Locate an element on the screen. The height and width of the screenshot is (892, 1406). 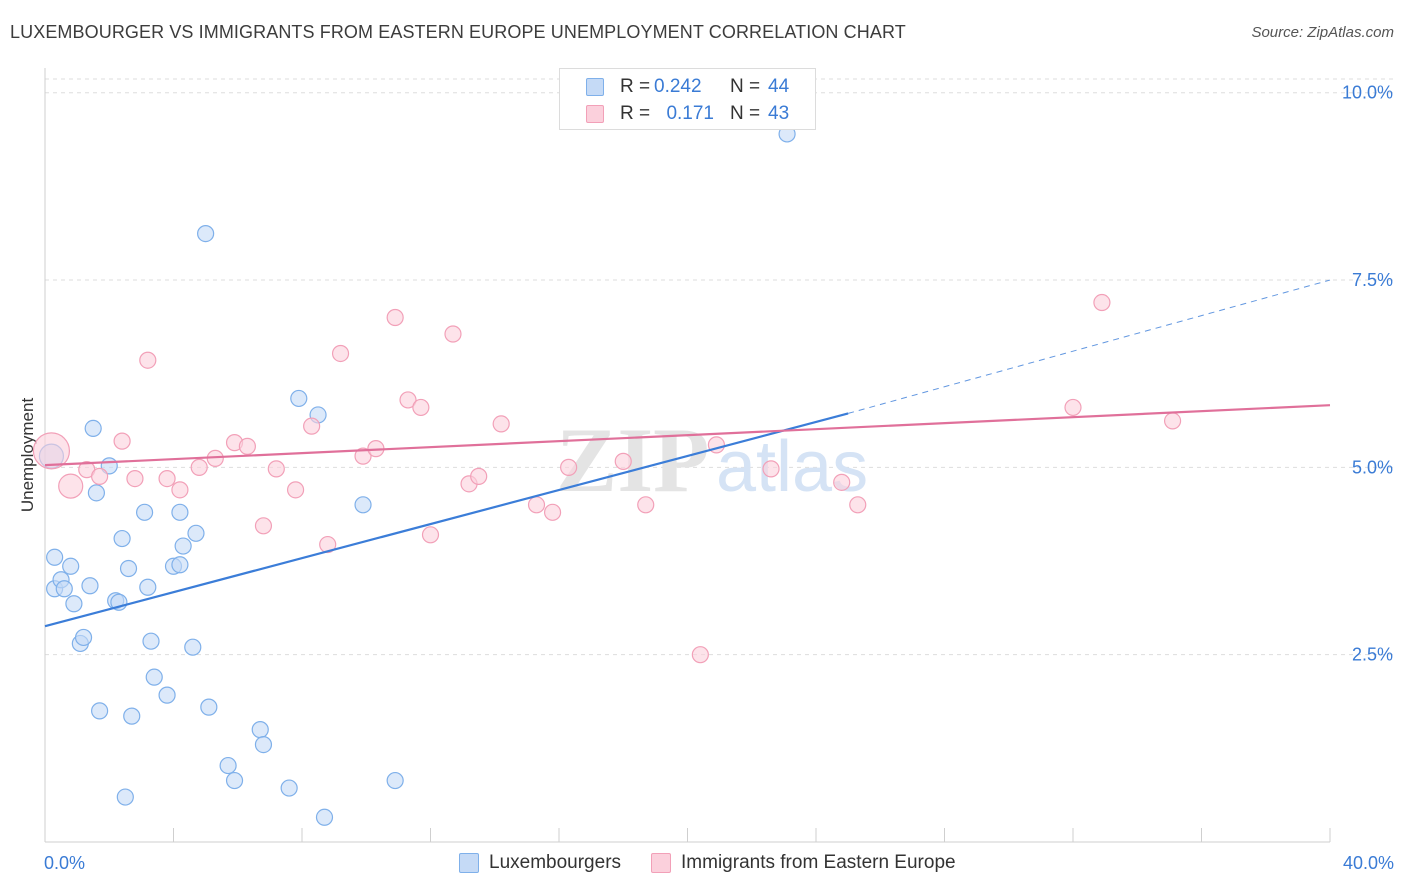
x-tick-label: 40.0% is located at coordinates (1368, 863).